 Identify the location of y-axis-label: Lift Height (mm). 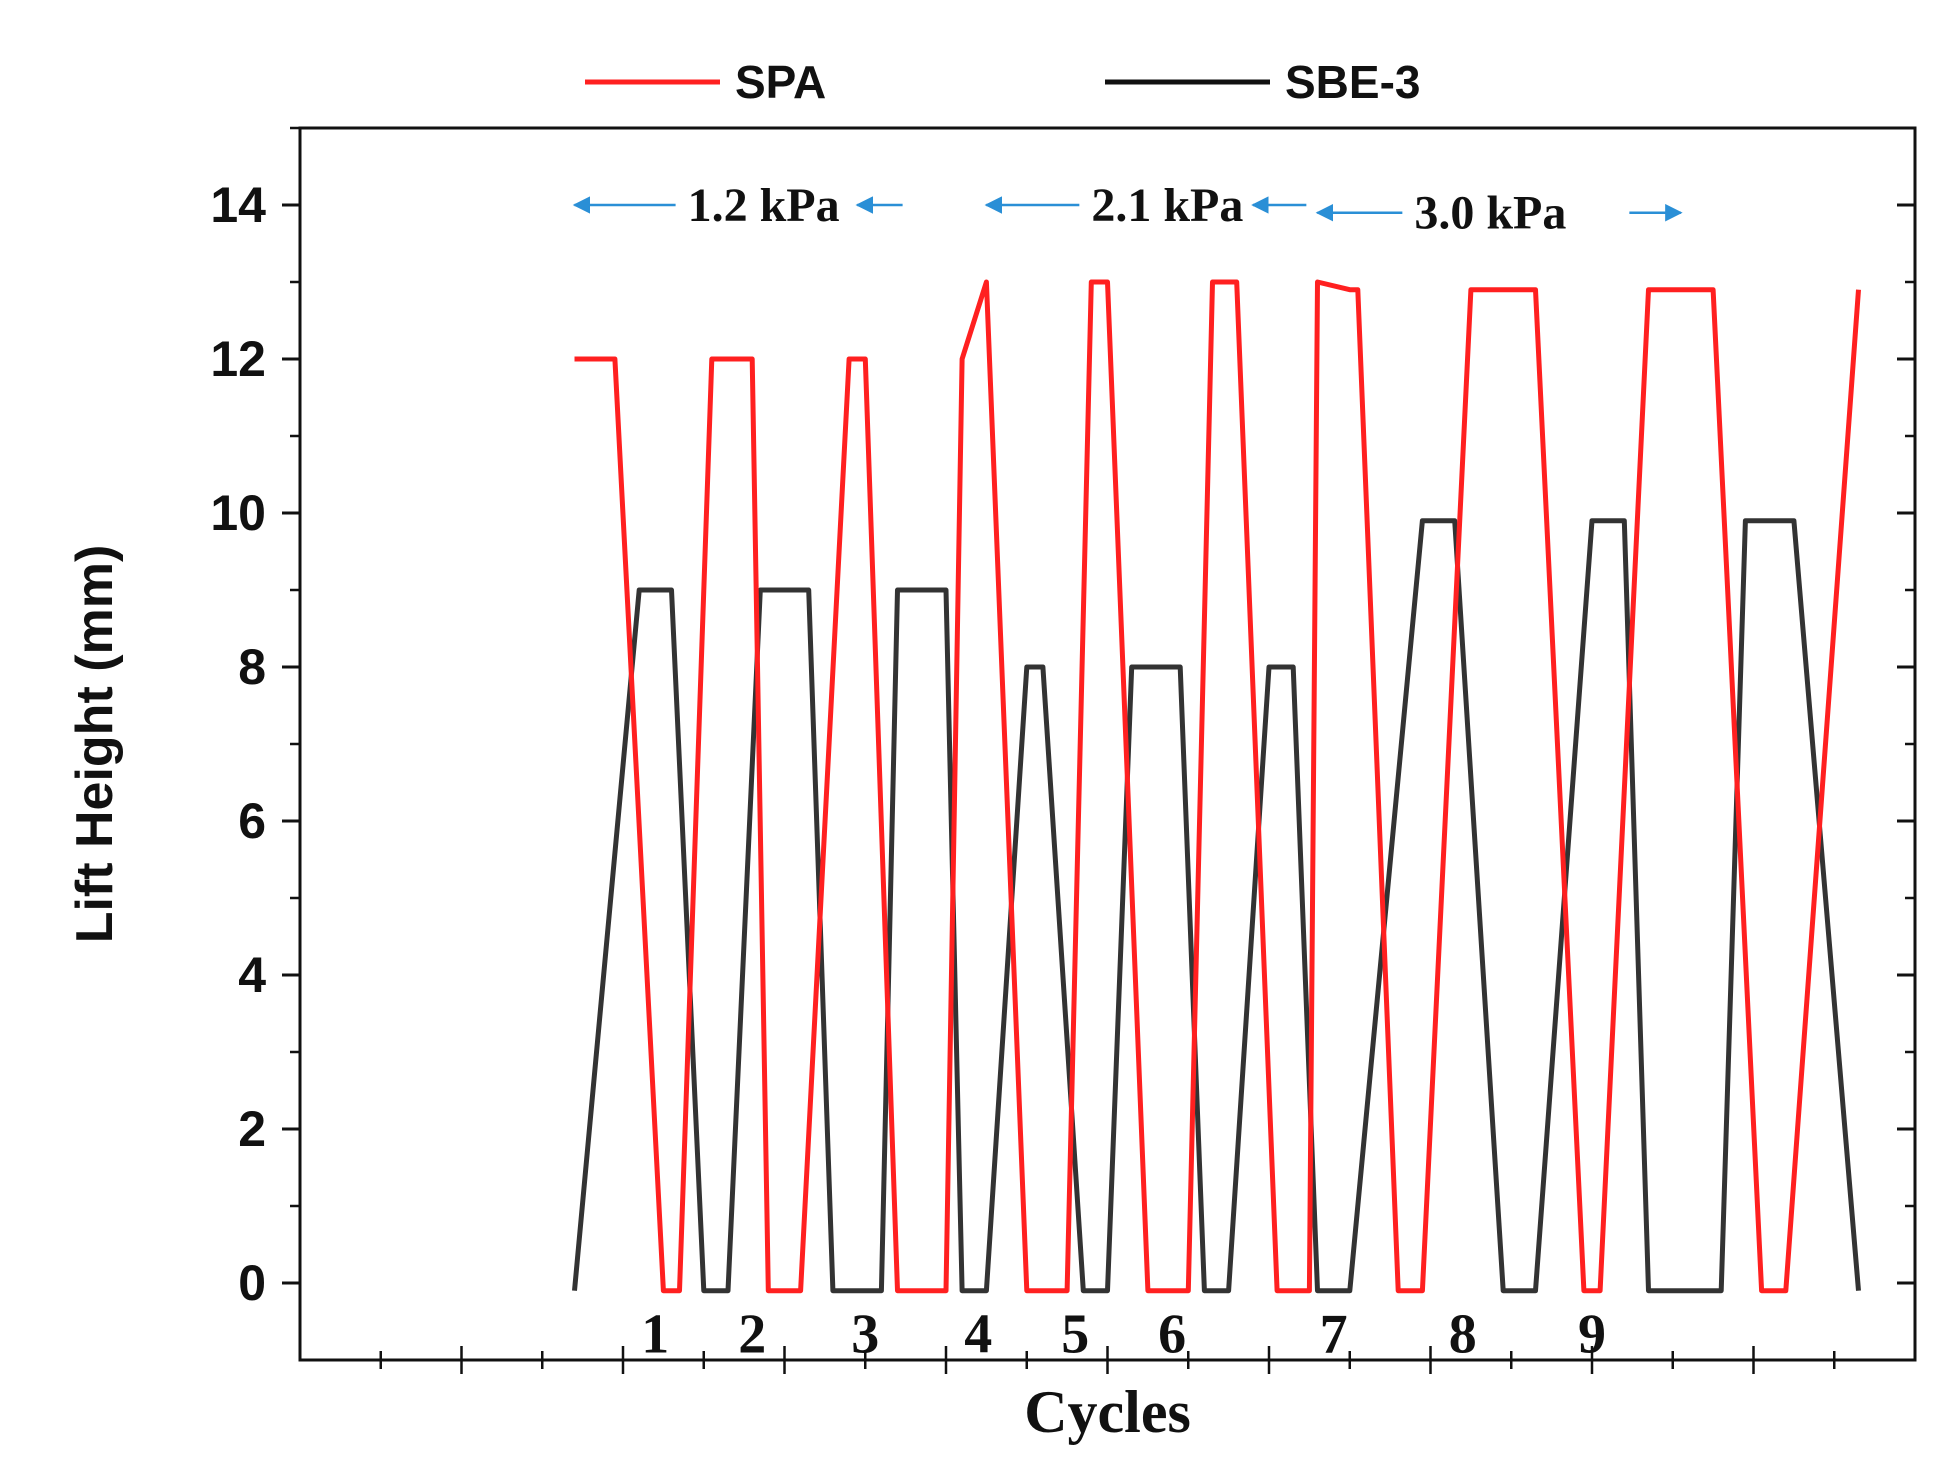
(95, 744).